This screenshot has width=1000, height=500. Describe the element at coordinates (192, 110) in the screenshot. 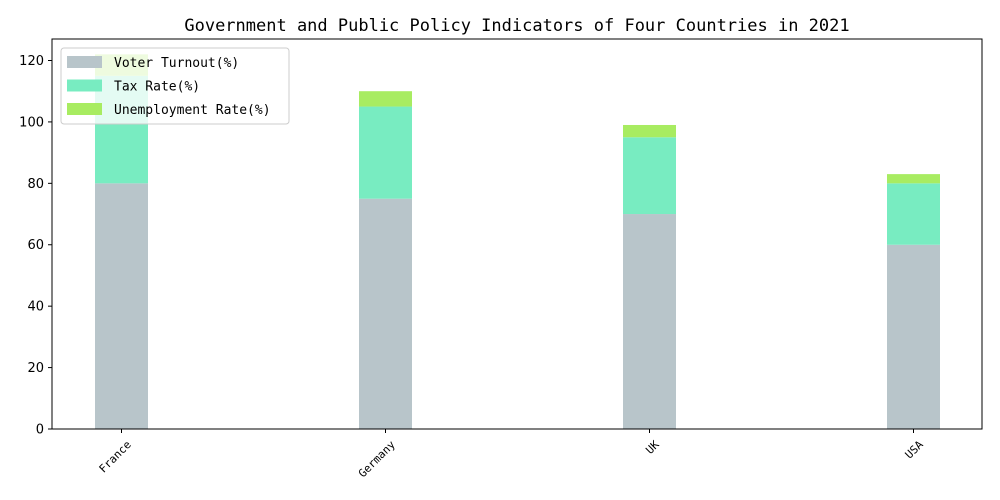

I see `legend-label: Unemployment Rate(%)` at that location.